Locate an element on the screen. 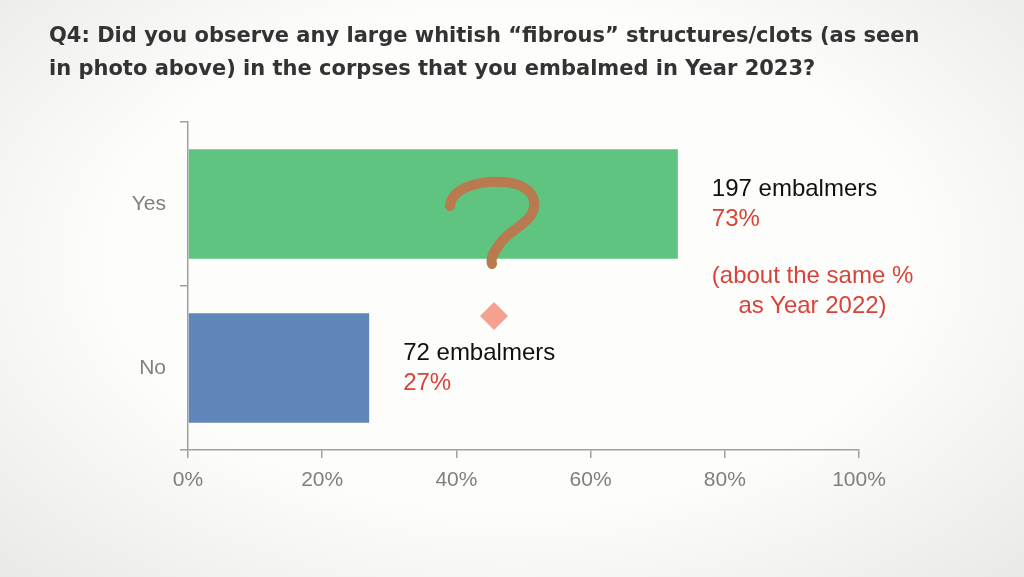  y-tick-label: Yes is located at coordinates (148, 202).